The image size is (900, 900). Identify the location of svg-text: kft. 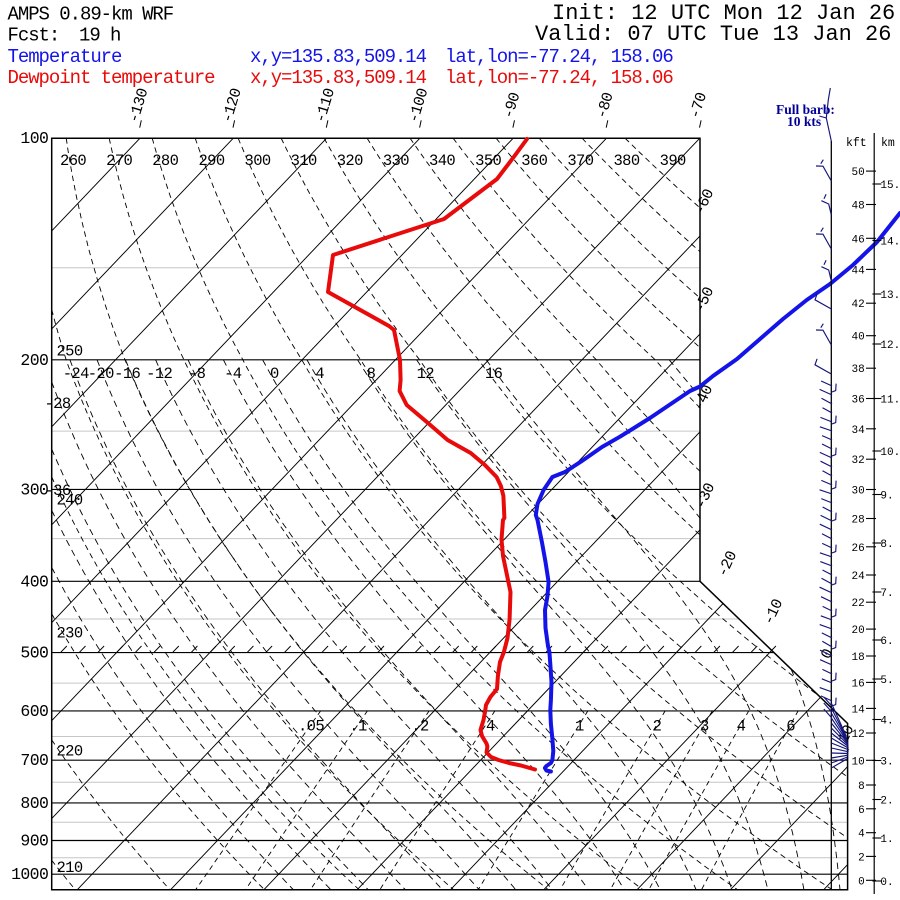
(856, 143).